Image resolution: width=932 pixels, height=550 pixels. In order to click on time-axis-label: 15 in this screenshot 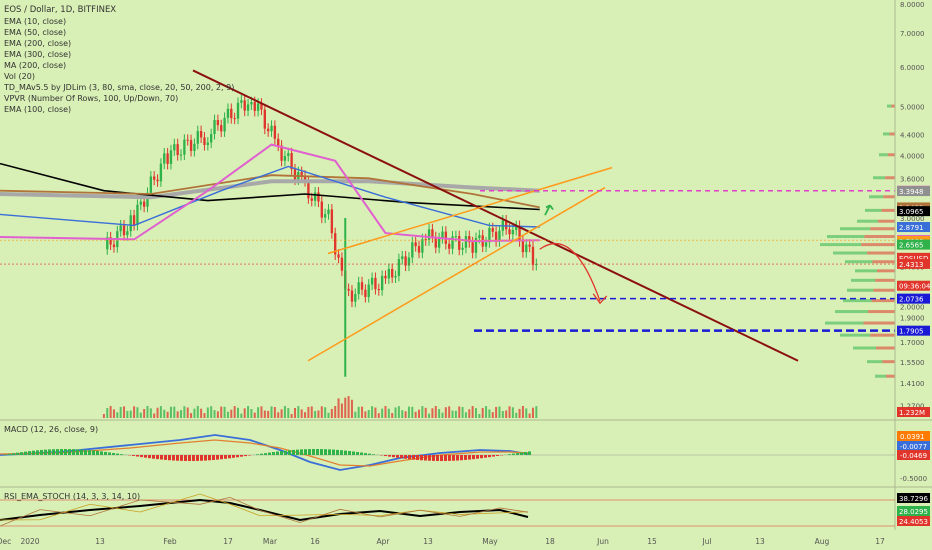, I will do `click(652, 541)`.